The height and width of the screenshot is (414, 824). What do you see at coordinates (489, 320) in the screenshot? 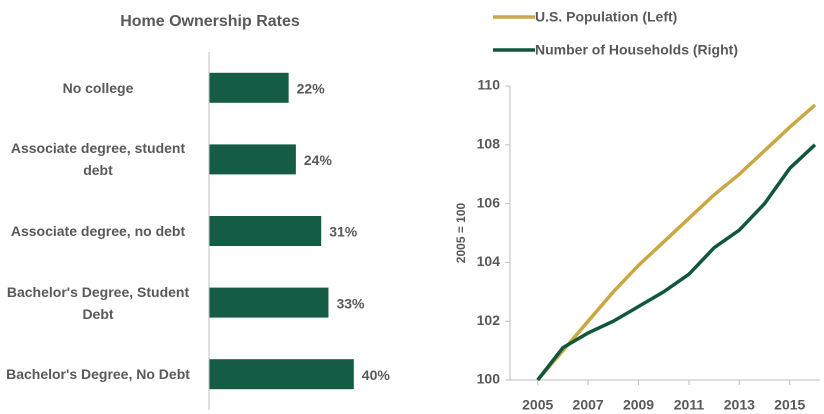
I see `y-tick-label: 102` at bounding box center [489, 320].